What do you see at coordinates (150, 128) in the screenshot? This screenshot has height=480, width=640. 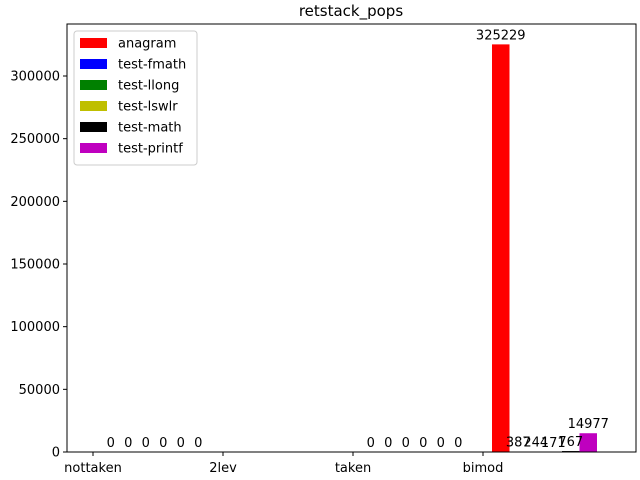 I see `legend-label: test-math` at bounding box center [150, 128].